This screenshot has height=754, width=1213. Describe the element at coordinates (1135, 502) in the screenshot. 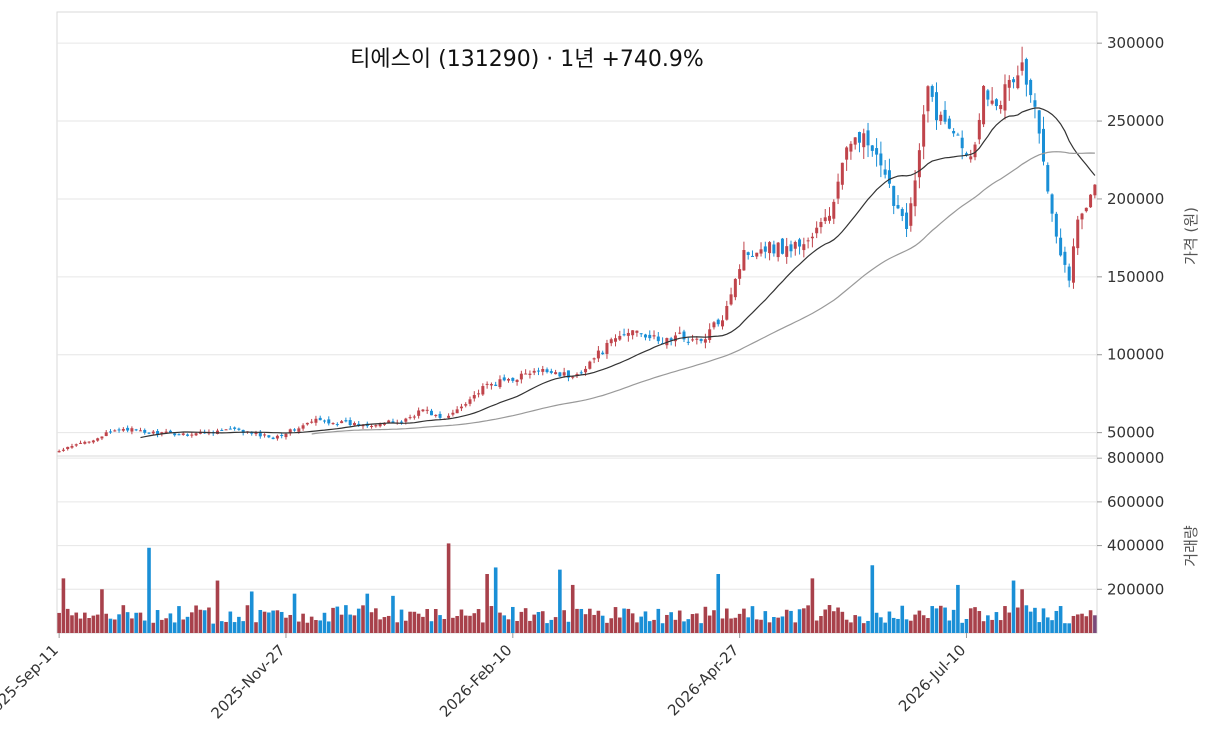

I see `volume-tick-label: 600000` at that location.